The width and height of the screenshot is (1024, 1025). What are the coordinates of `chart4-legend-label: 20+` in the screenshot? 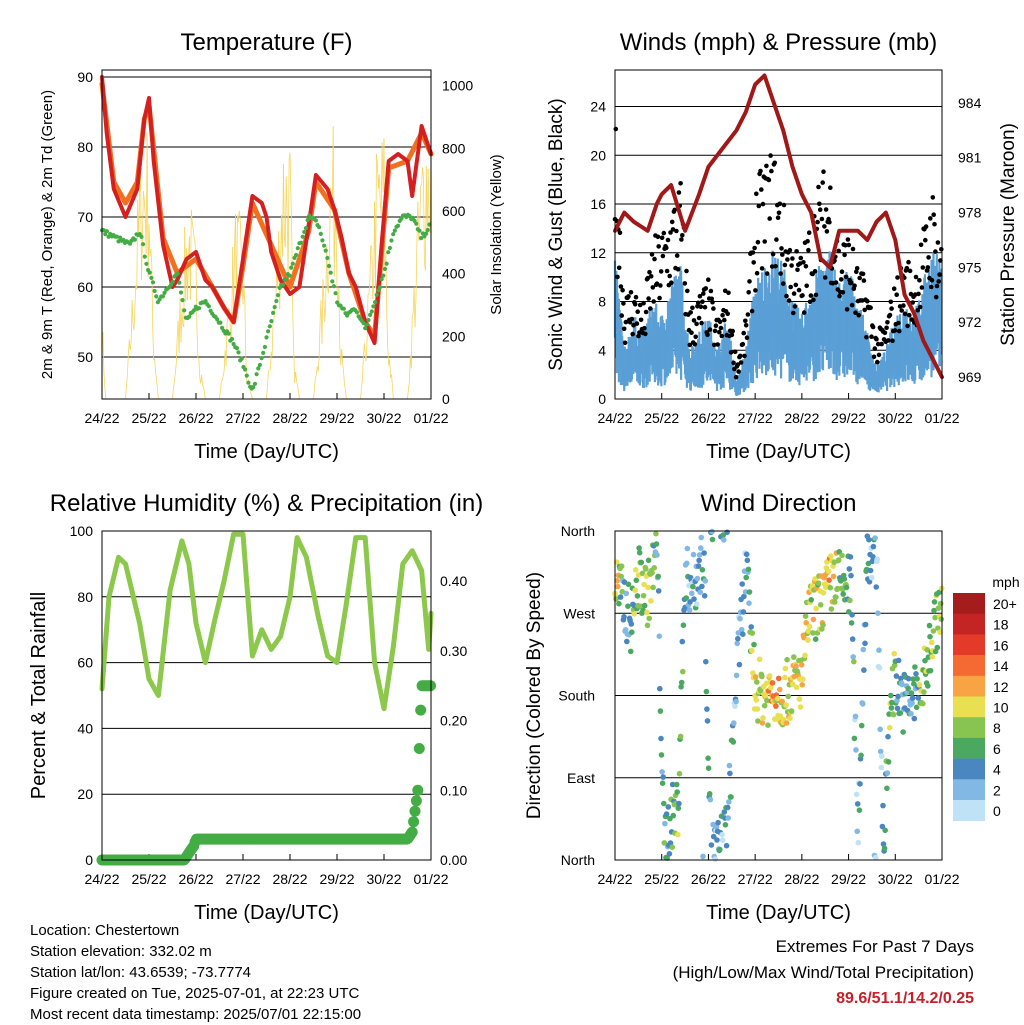 It's located at (1005, 604).